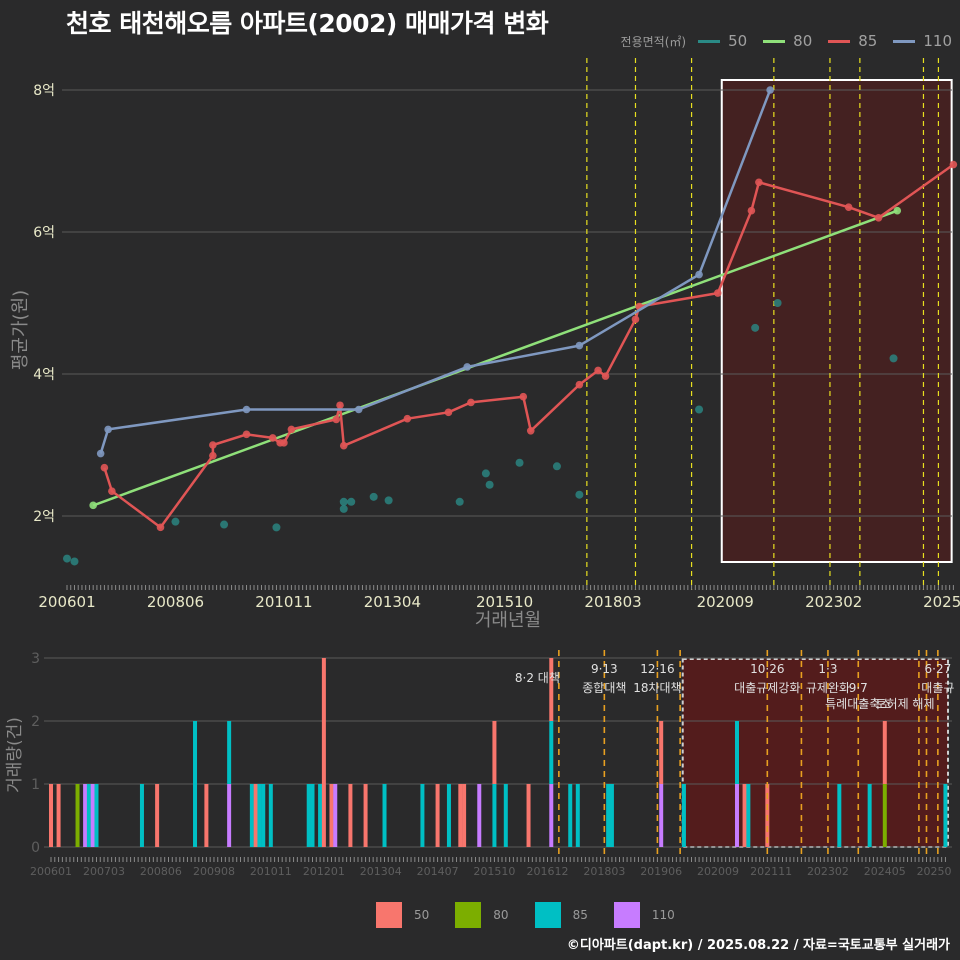 This screenshot has height=960, width=960. I want to click on policy-date-label: 9·13, so click(604, 669).